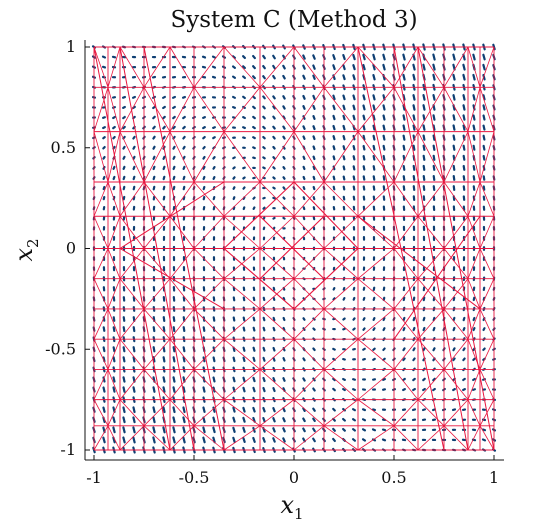  What do you see at coordinates (67, 248) in the screenshot?
I see `y-axis-ticks: -1 -0.5 0 0.5 1` at bounding box center [67, 248].